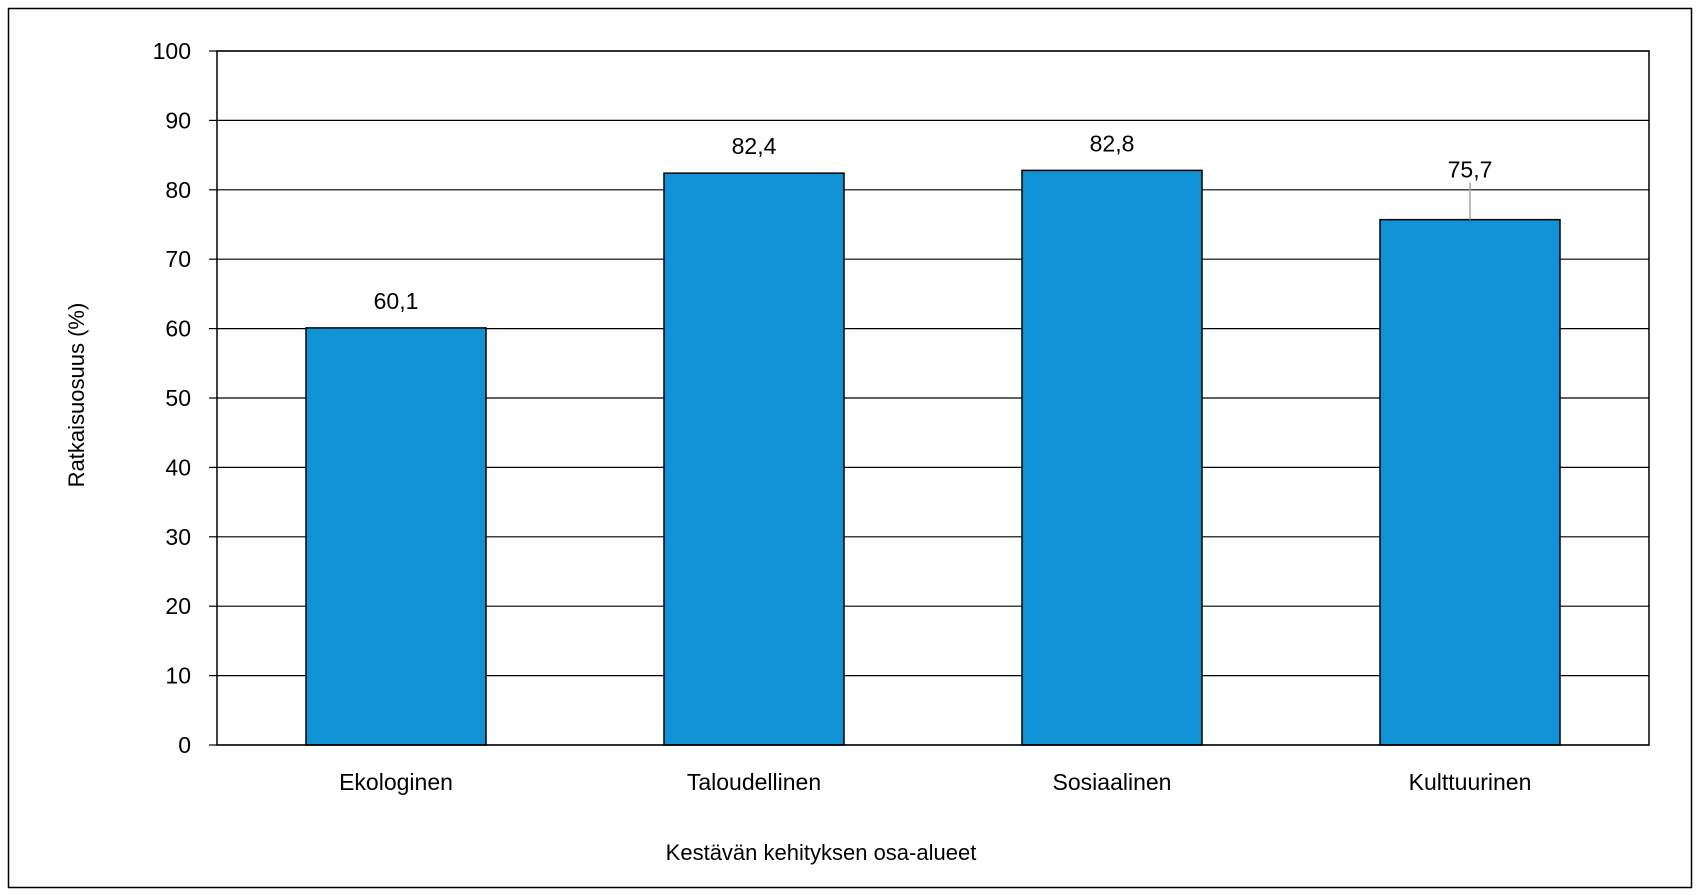 The width and height of the screenshot is (1700, 896). I want to click on value-label: 82,4, so click(754, 146).